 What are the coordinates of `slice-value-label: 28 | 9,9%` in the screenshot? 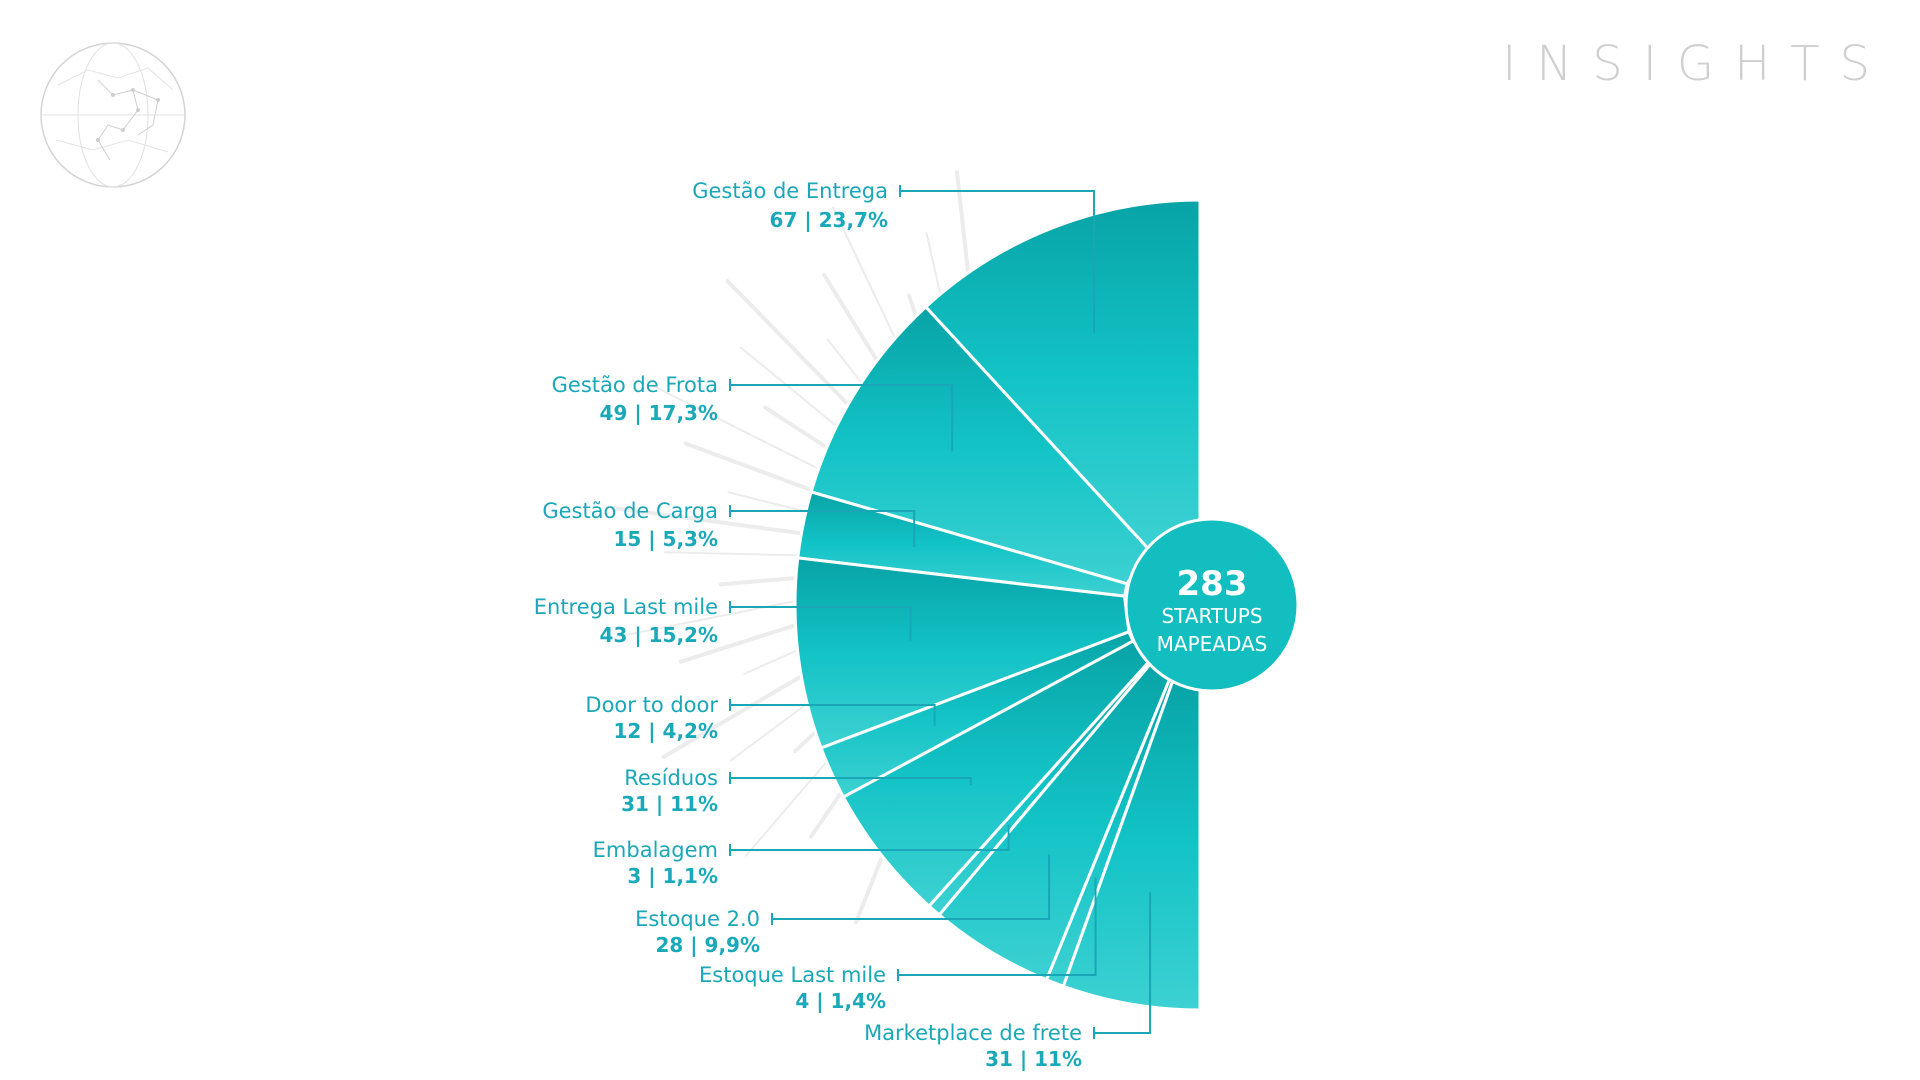 It's located at (707, 945).